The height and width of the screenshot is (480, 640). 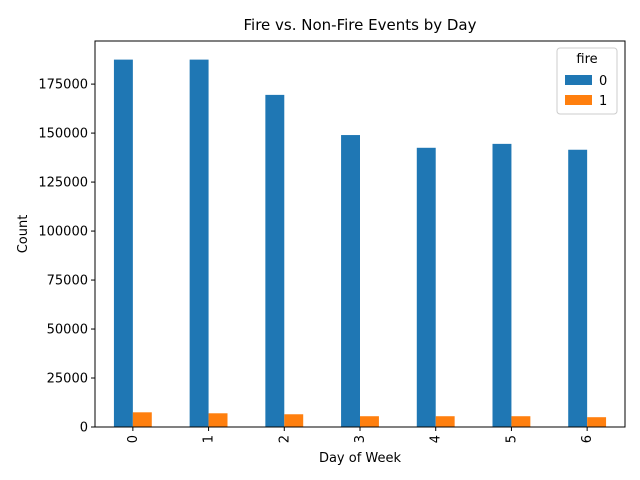 What do you see at coordinates (284, 439) in the screenshot?
I see `x-tick-label: 2` at bounding box center [284, 439].